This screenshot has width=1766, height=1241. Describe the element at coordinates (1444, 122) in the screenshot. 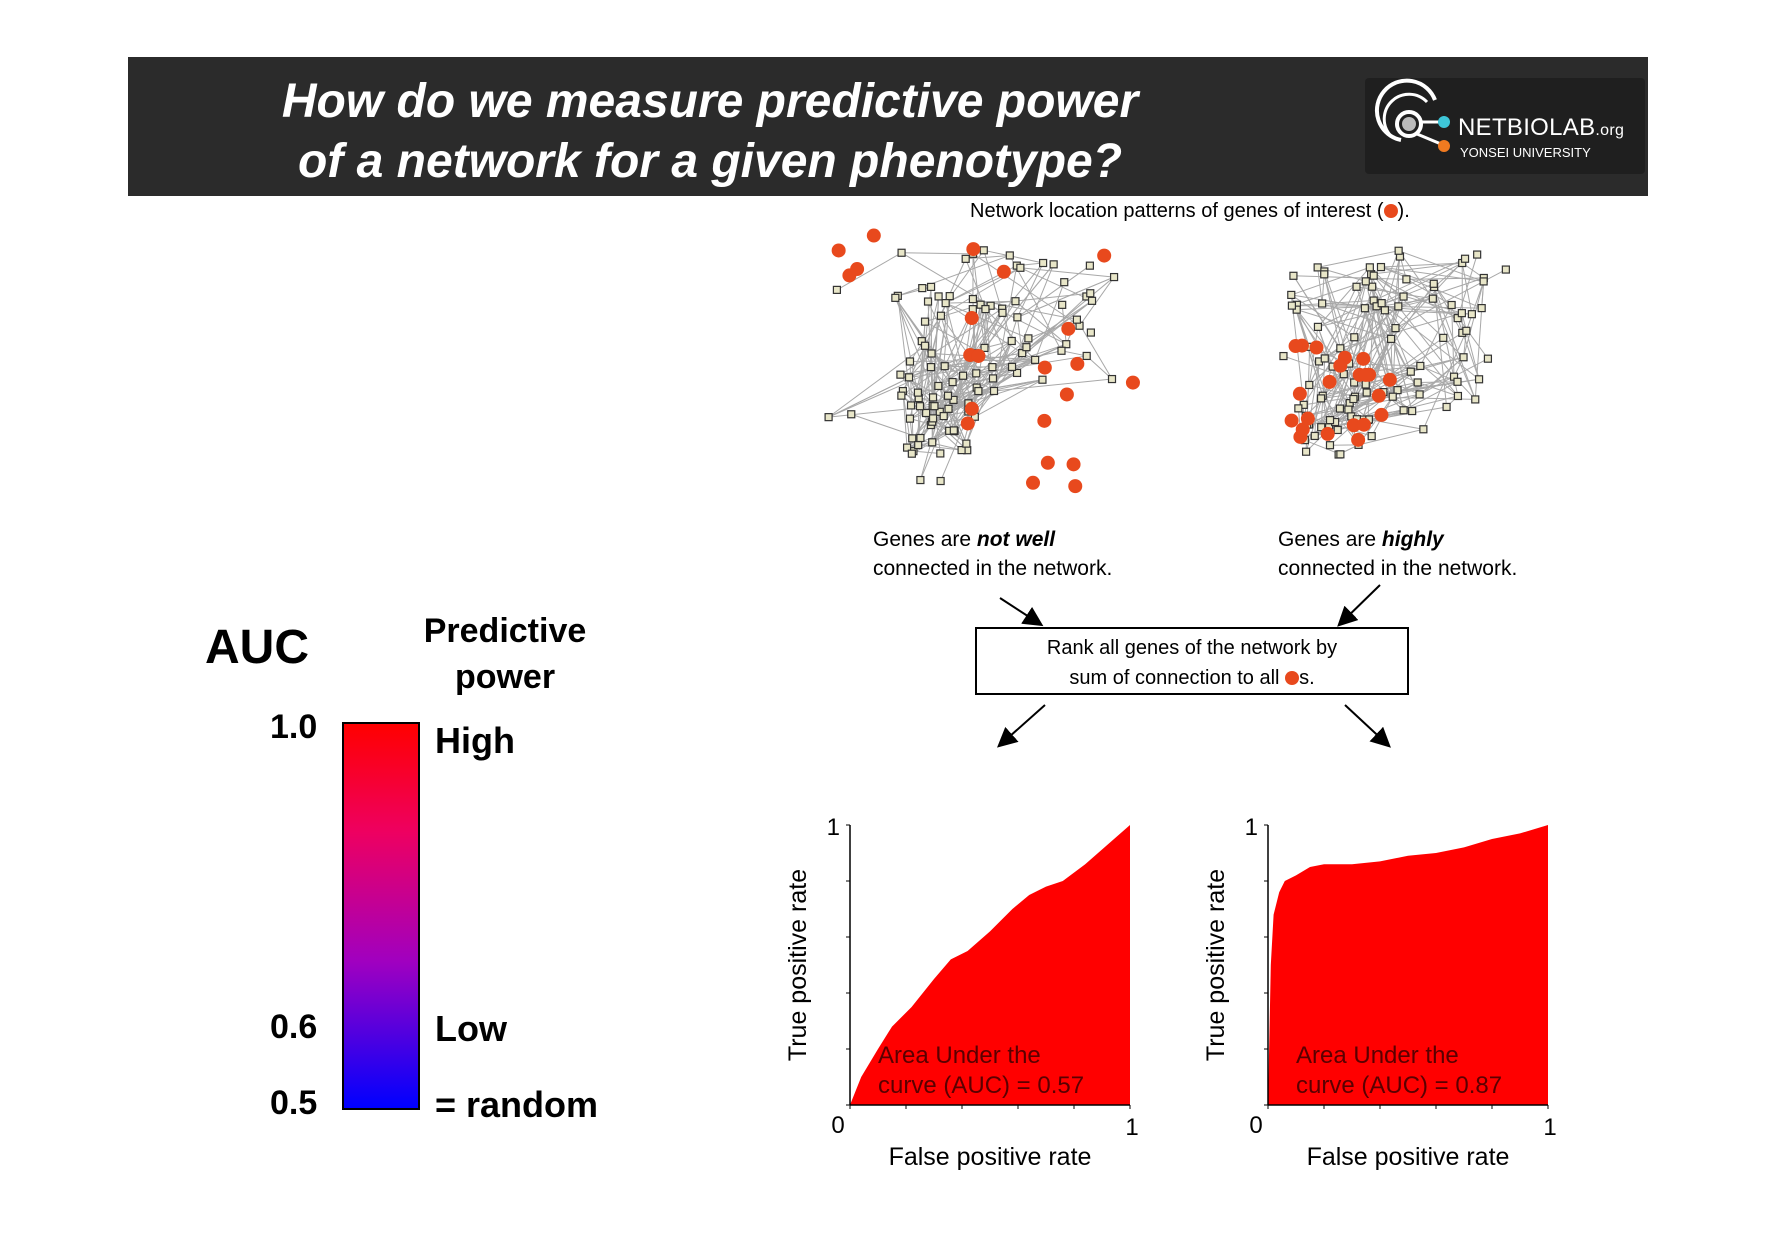

I see `logo-cyan-dot` at that location.